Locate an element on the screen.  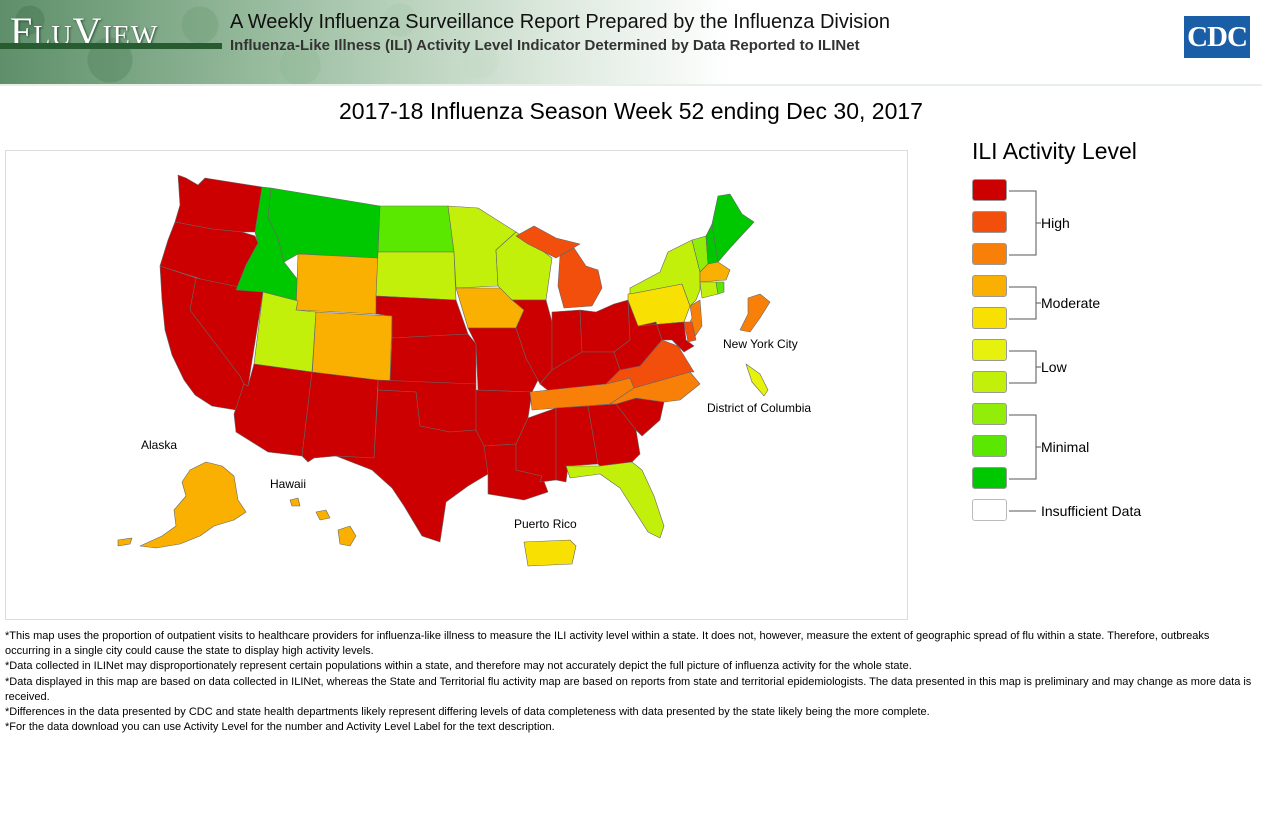
state-Alaska is located at coordinates (193, 505).